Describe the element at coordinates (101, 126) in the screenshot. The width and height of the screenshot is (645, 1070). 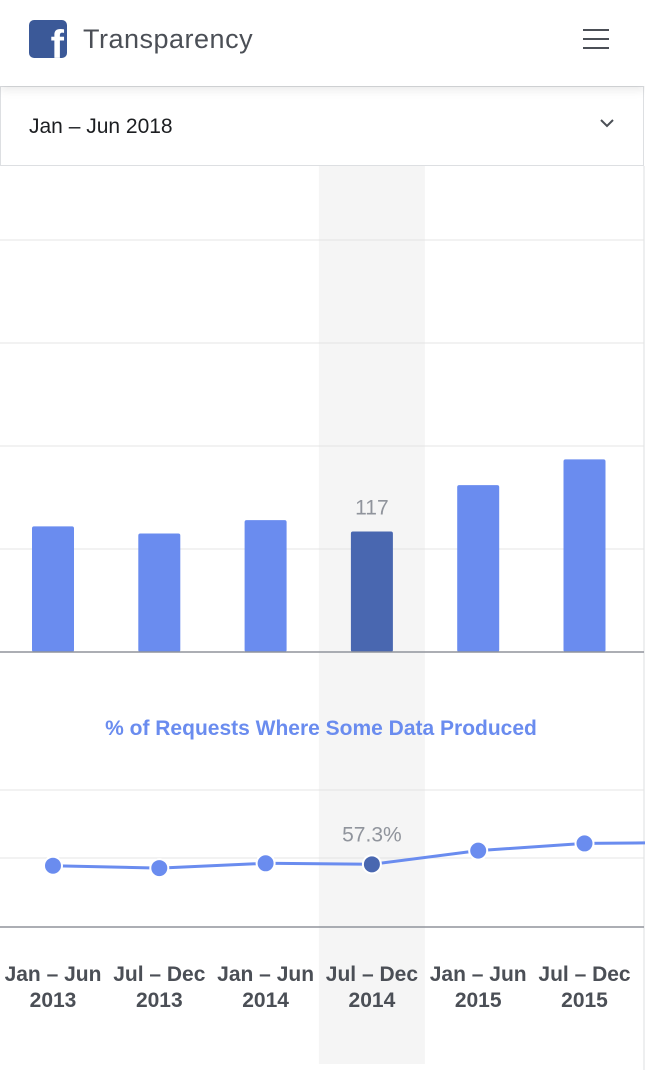
I see `period-selector-value: Jan – Jun 2018` at that location.